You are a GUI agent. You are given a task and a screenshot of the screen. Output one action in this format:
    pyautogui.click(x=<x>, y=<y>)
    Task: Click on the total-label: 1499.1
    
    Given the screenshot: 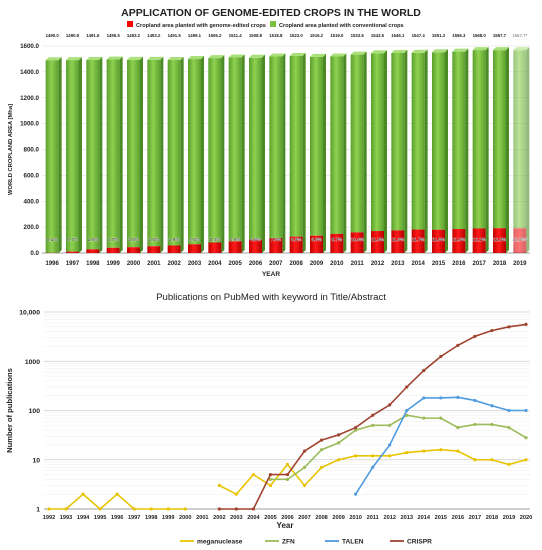 What is the action you would take?
    pyautogui.click(x=195, y=35)
    